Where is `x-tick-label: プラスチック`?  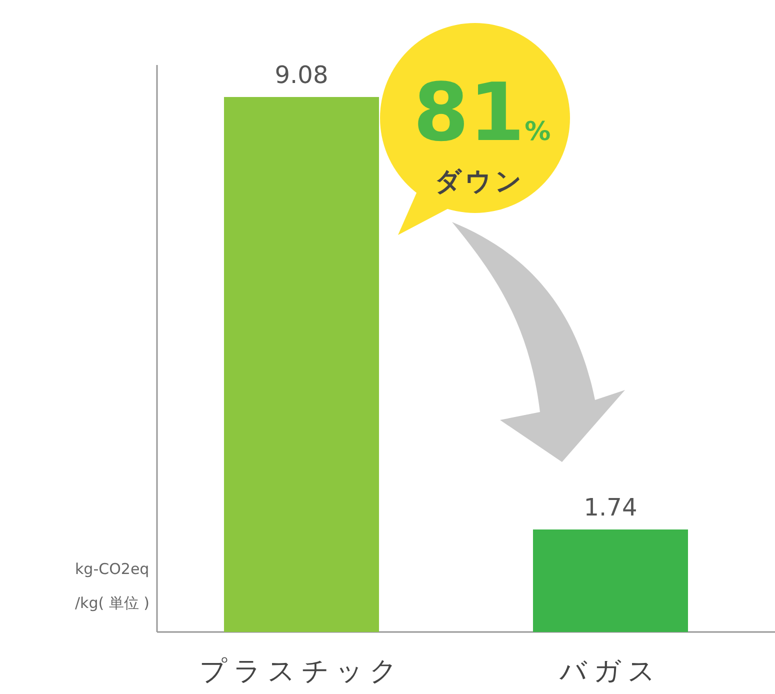
x-tick-label: プラスチック is located at coordinates (302, 671).